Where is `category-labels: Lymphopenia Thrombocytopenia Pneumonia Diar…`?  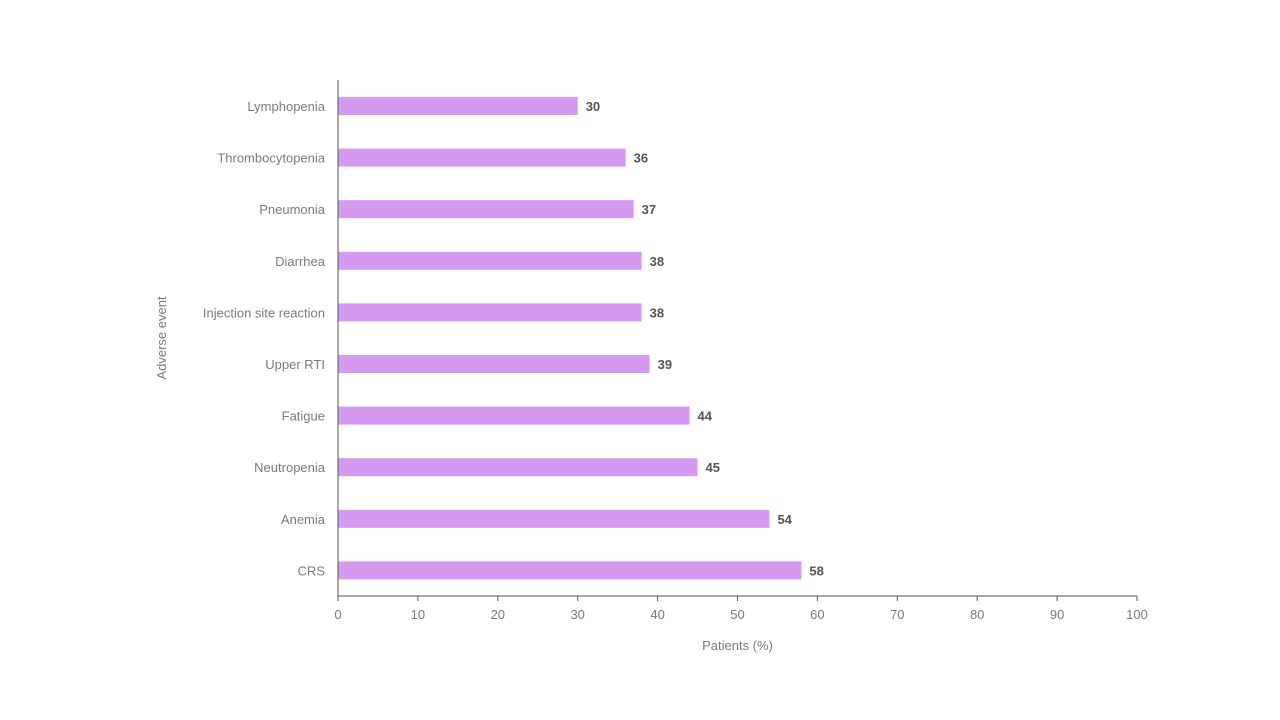 category-labels: Lymphopenia Thrombocytopenia Pneumonia Diar… is located at coordinates (264, 338).